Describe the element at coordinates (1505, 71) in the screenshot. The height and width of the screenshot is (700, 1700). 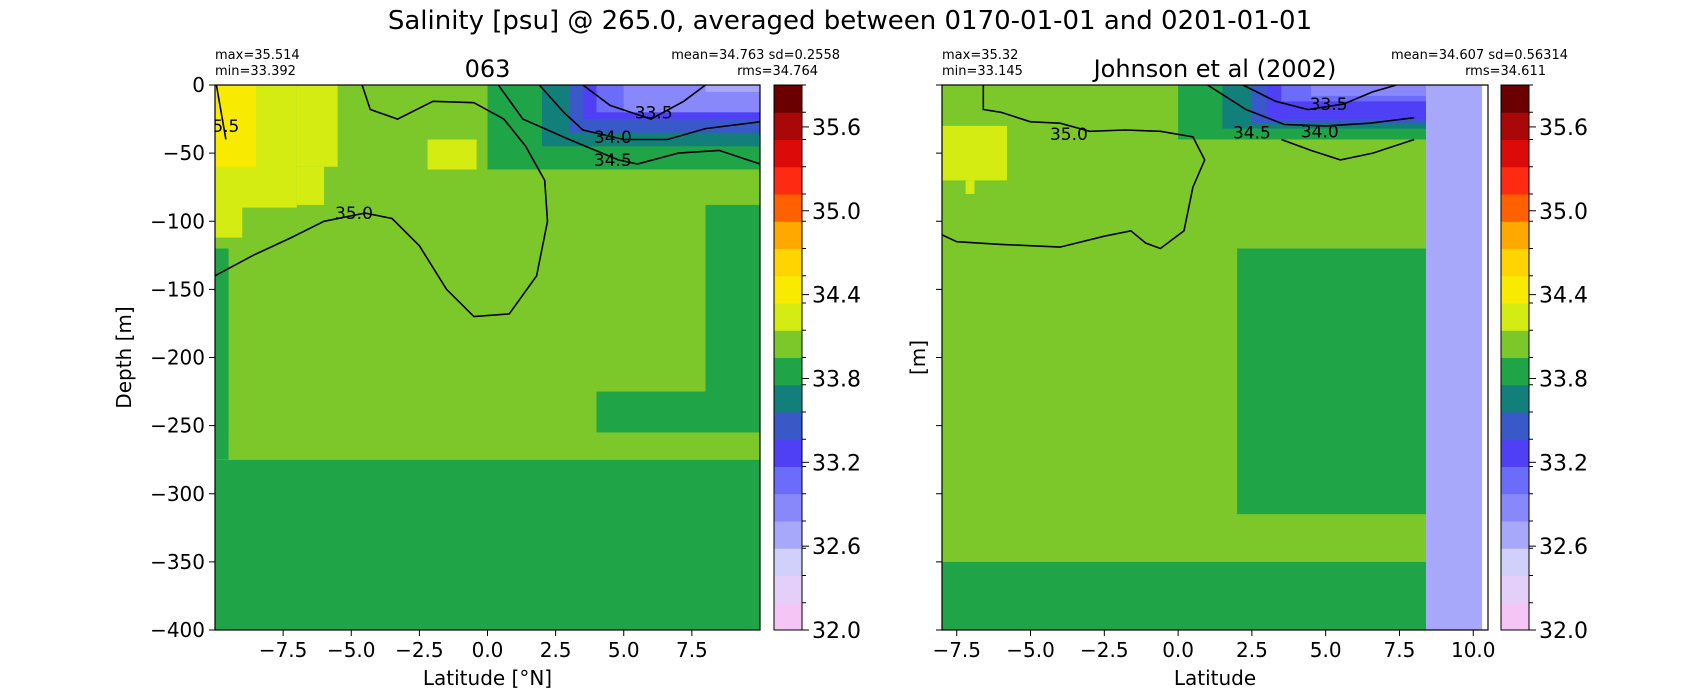
I see `stat-rms: rms=34.611` at that location.